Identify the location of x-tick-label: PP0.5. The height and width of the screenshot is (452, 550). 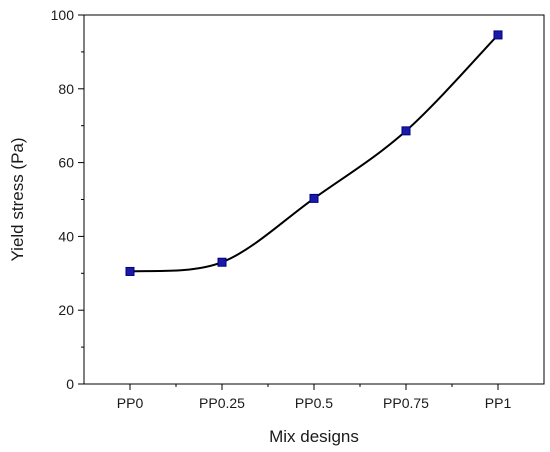
(314, 403).